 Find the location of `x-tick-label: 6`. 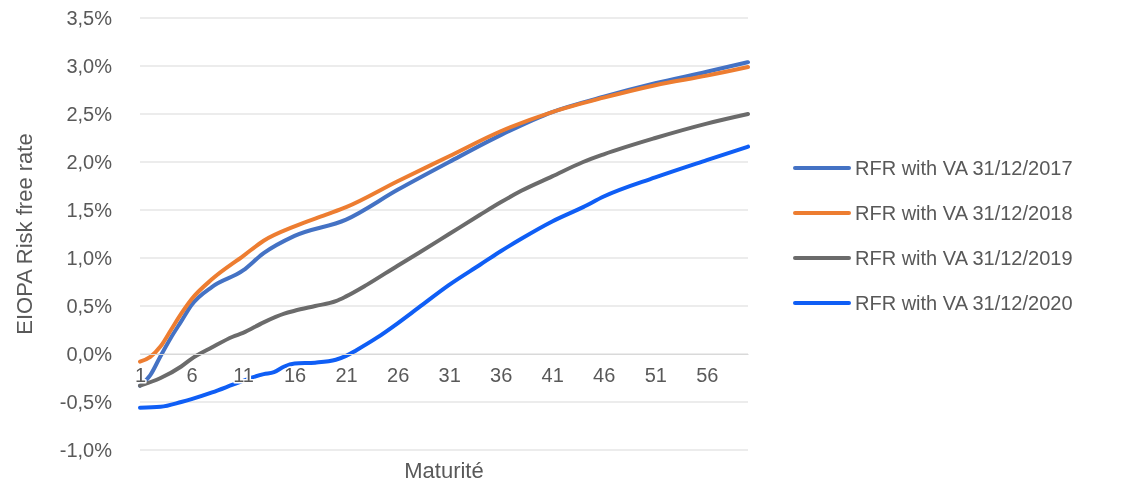

x-tick-label: 6 is located at coordinates (192, 375).